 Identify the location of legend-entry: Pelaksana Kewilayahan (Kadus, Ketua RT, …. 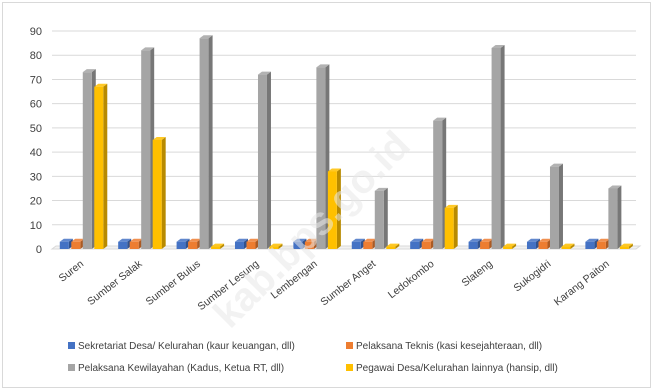
(176, 368).